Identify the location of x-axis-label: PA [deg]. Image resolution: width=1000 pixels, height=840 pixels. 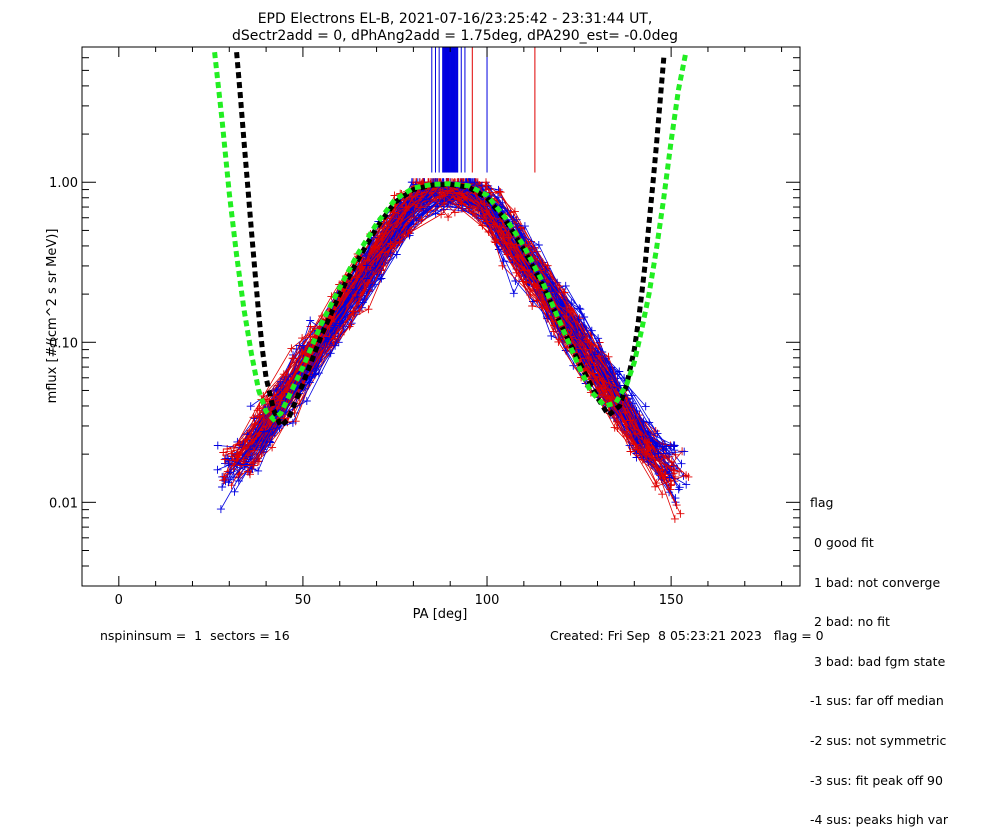
(440, 614).